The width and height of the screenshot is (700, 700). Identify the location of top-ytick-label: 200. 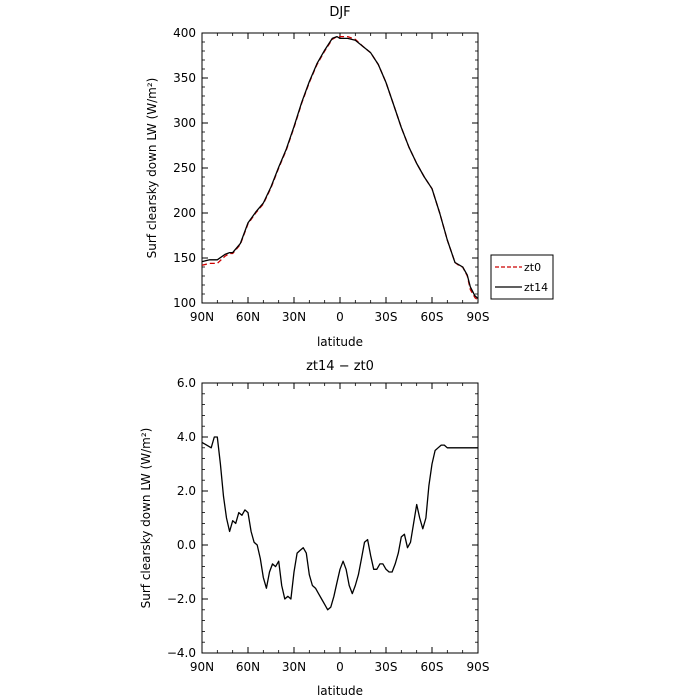
(184, 213).